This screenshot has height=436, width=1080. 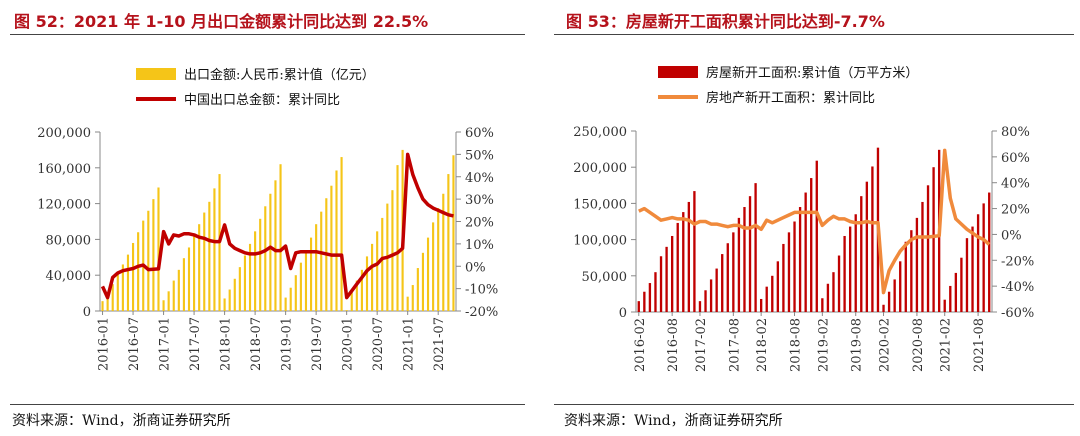 What do you see at coordinates (762, 345) in the screenshot?
I see `x-tick-label: 2018-02` at bounding box center [762, 345].